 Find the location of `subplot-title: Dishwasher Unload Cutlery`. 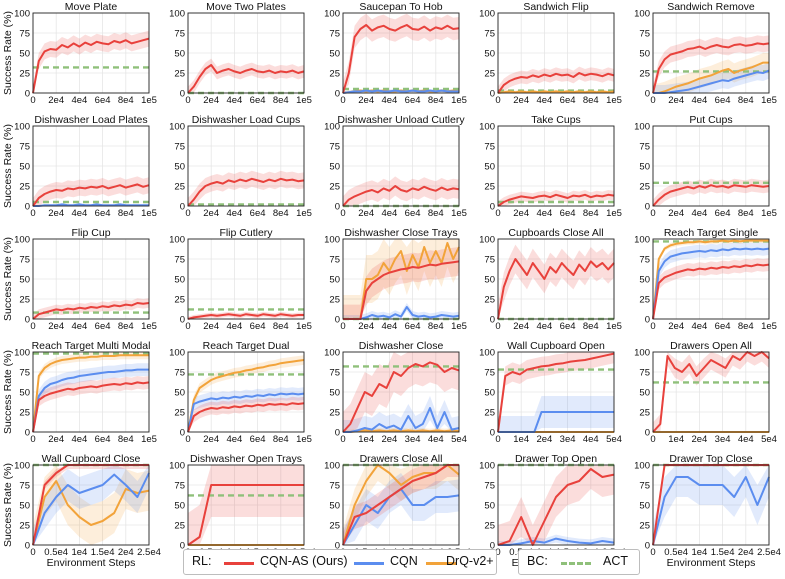

subplot-title: Dishwasher Unload Cutlery is located at coordinates (401, 120).